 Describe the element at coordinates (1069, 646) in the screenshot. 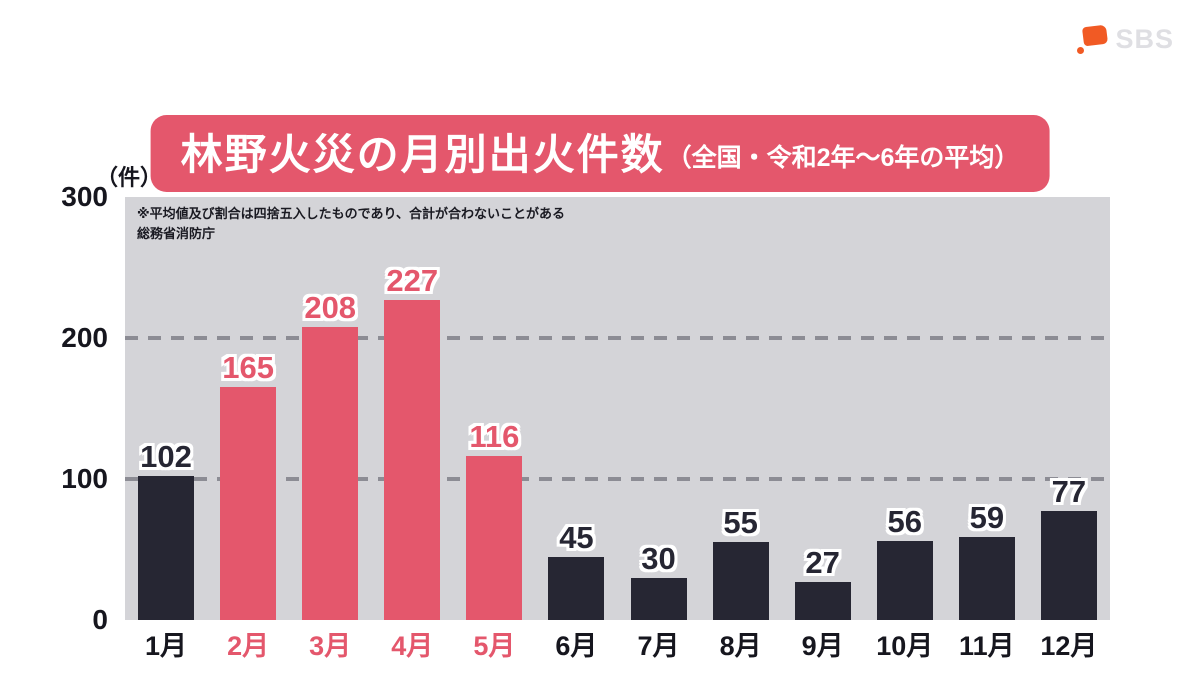

I see `x-tick-label: 12月` at that location.